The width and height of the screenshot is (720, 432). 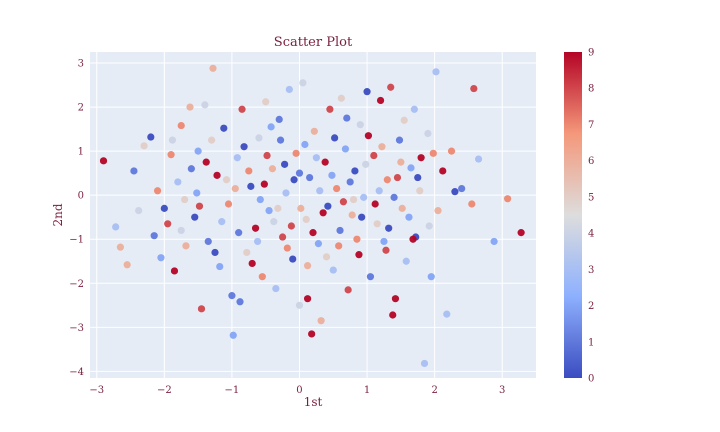 I want to click on colorbar-tick-label: 7, so click(x=591, y=125).